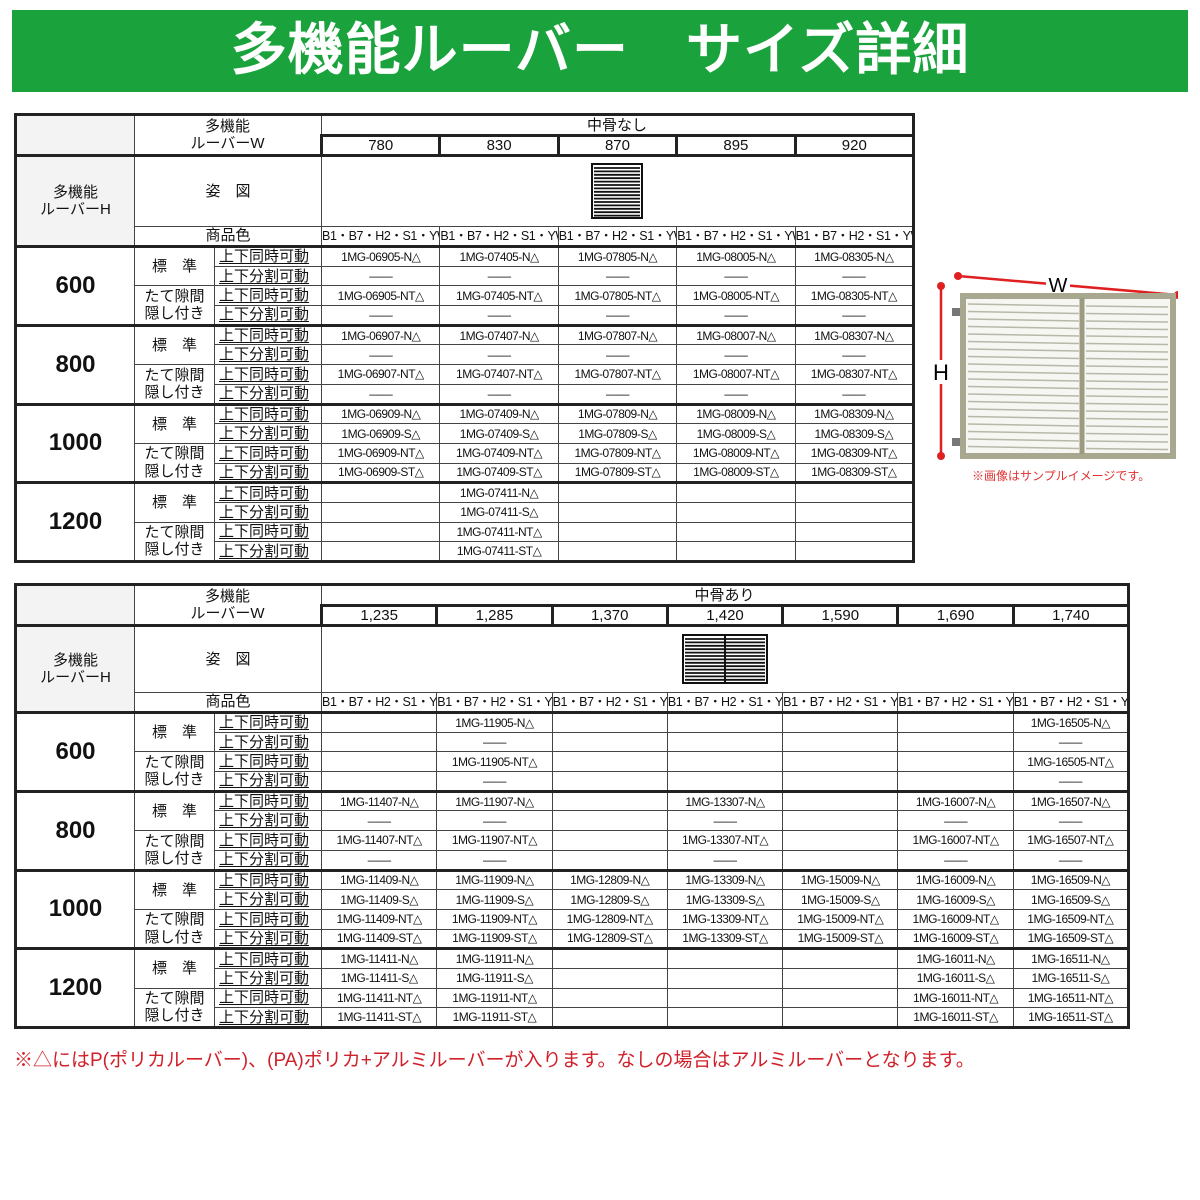 The image size is (1200, 1200). I want to click on product-code: 1MG-13309-NT△, so click(725, 919).